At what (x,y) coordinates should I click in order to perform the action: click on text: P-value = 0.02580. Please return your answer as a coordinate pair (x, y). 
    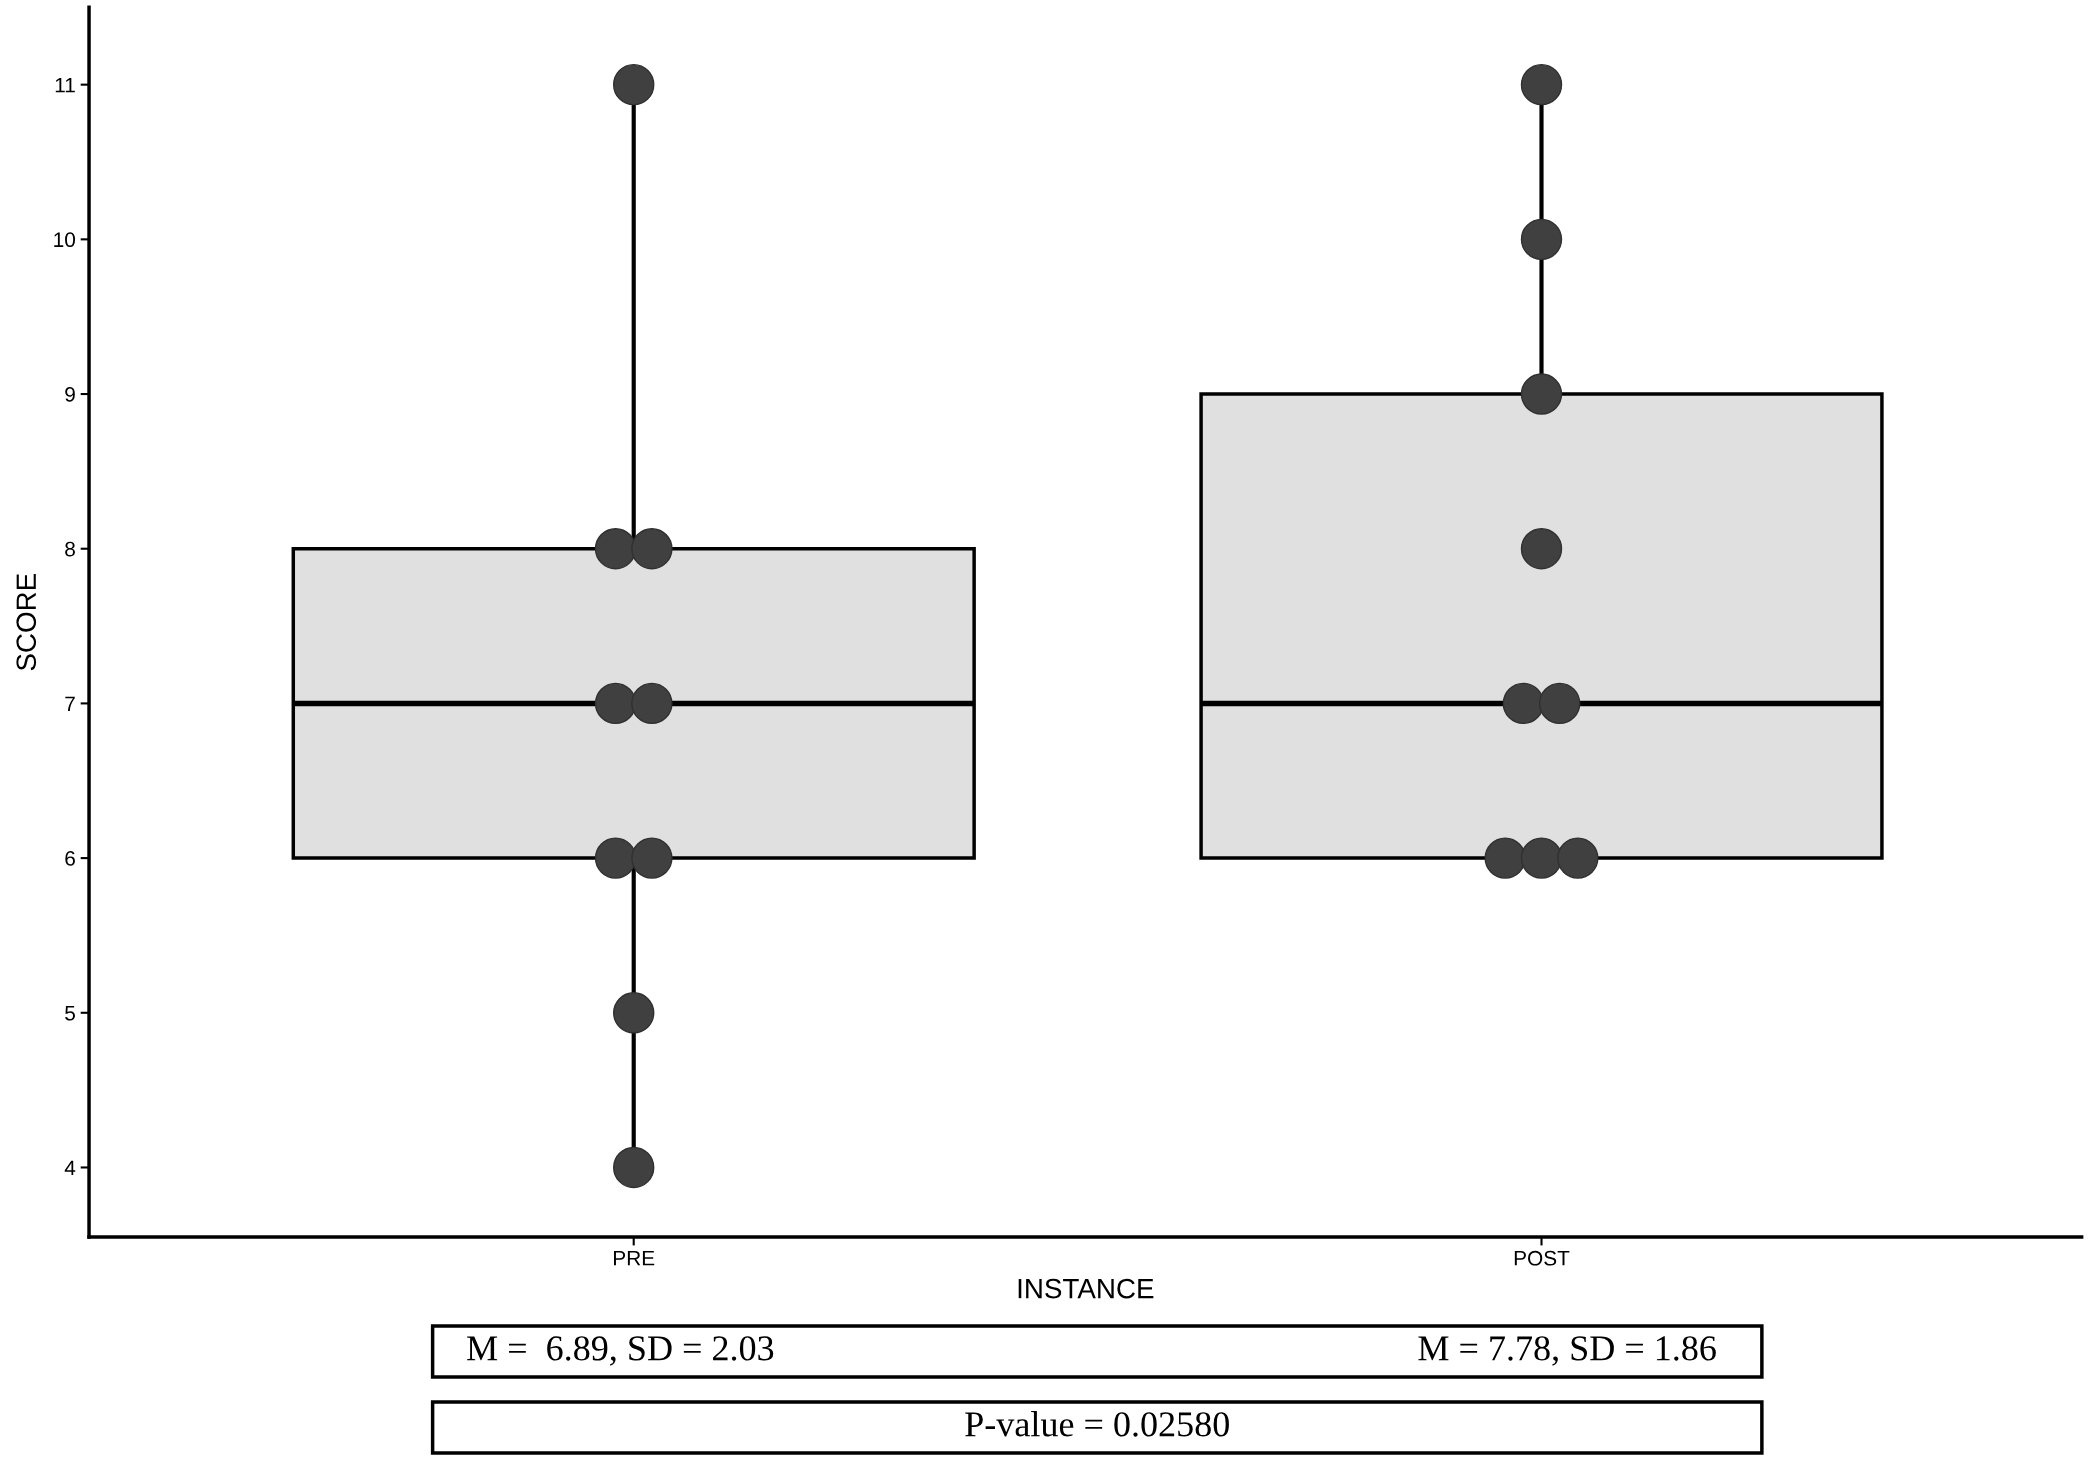
    Looking at the image, I should click on (1097, 1424).